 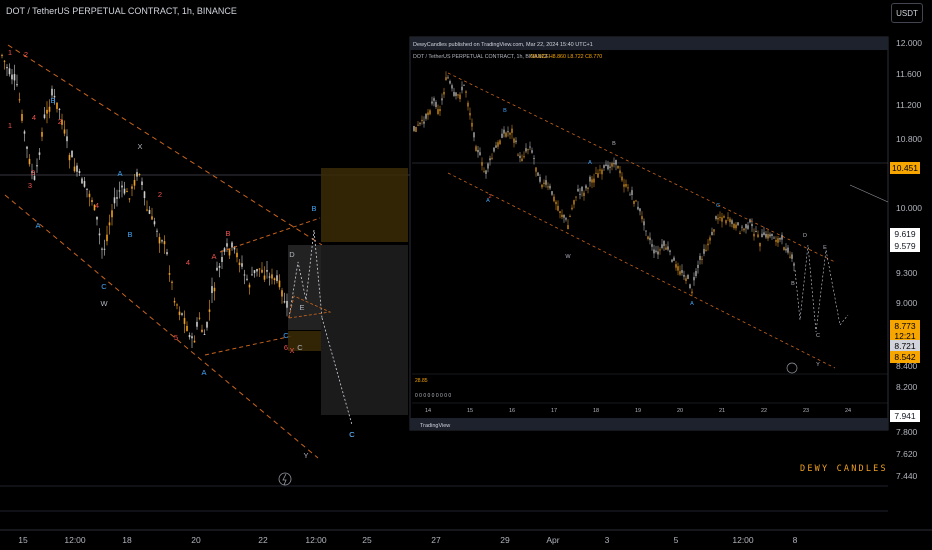 I want to click on wave-label: Y, so click(x=305, y=455).